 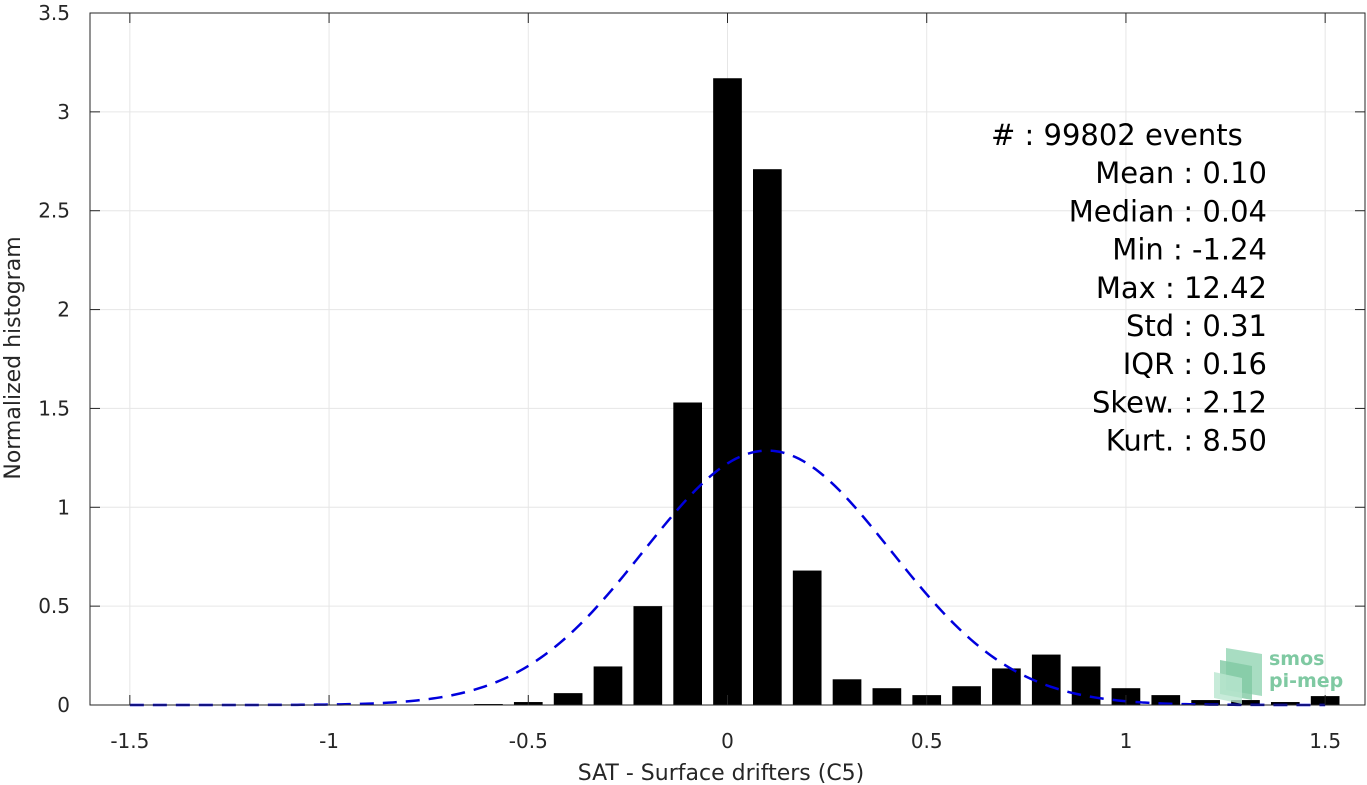 I want to click on y-tick-label: 3.5, so click(x=54, y=13).